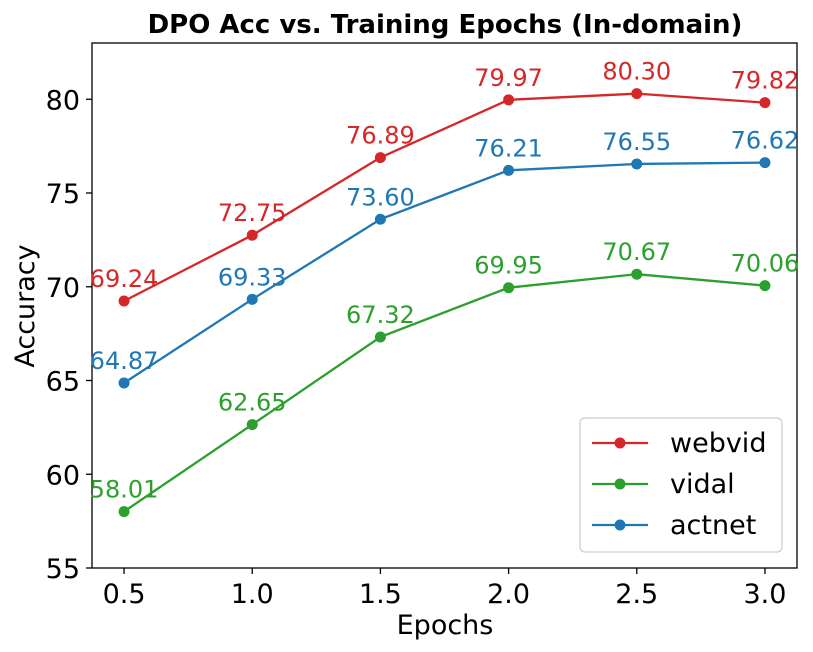 Image resolution: width=813 pixels, height=652 pixels. I want to click on data-label-actnet: 64.87, so click(124, 361).